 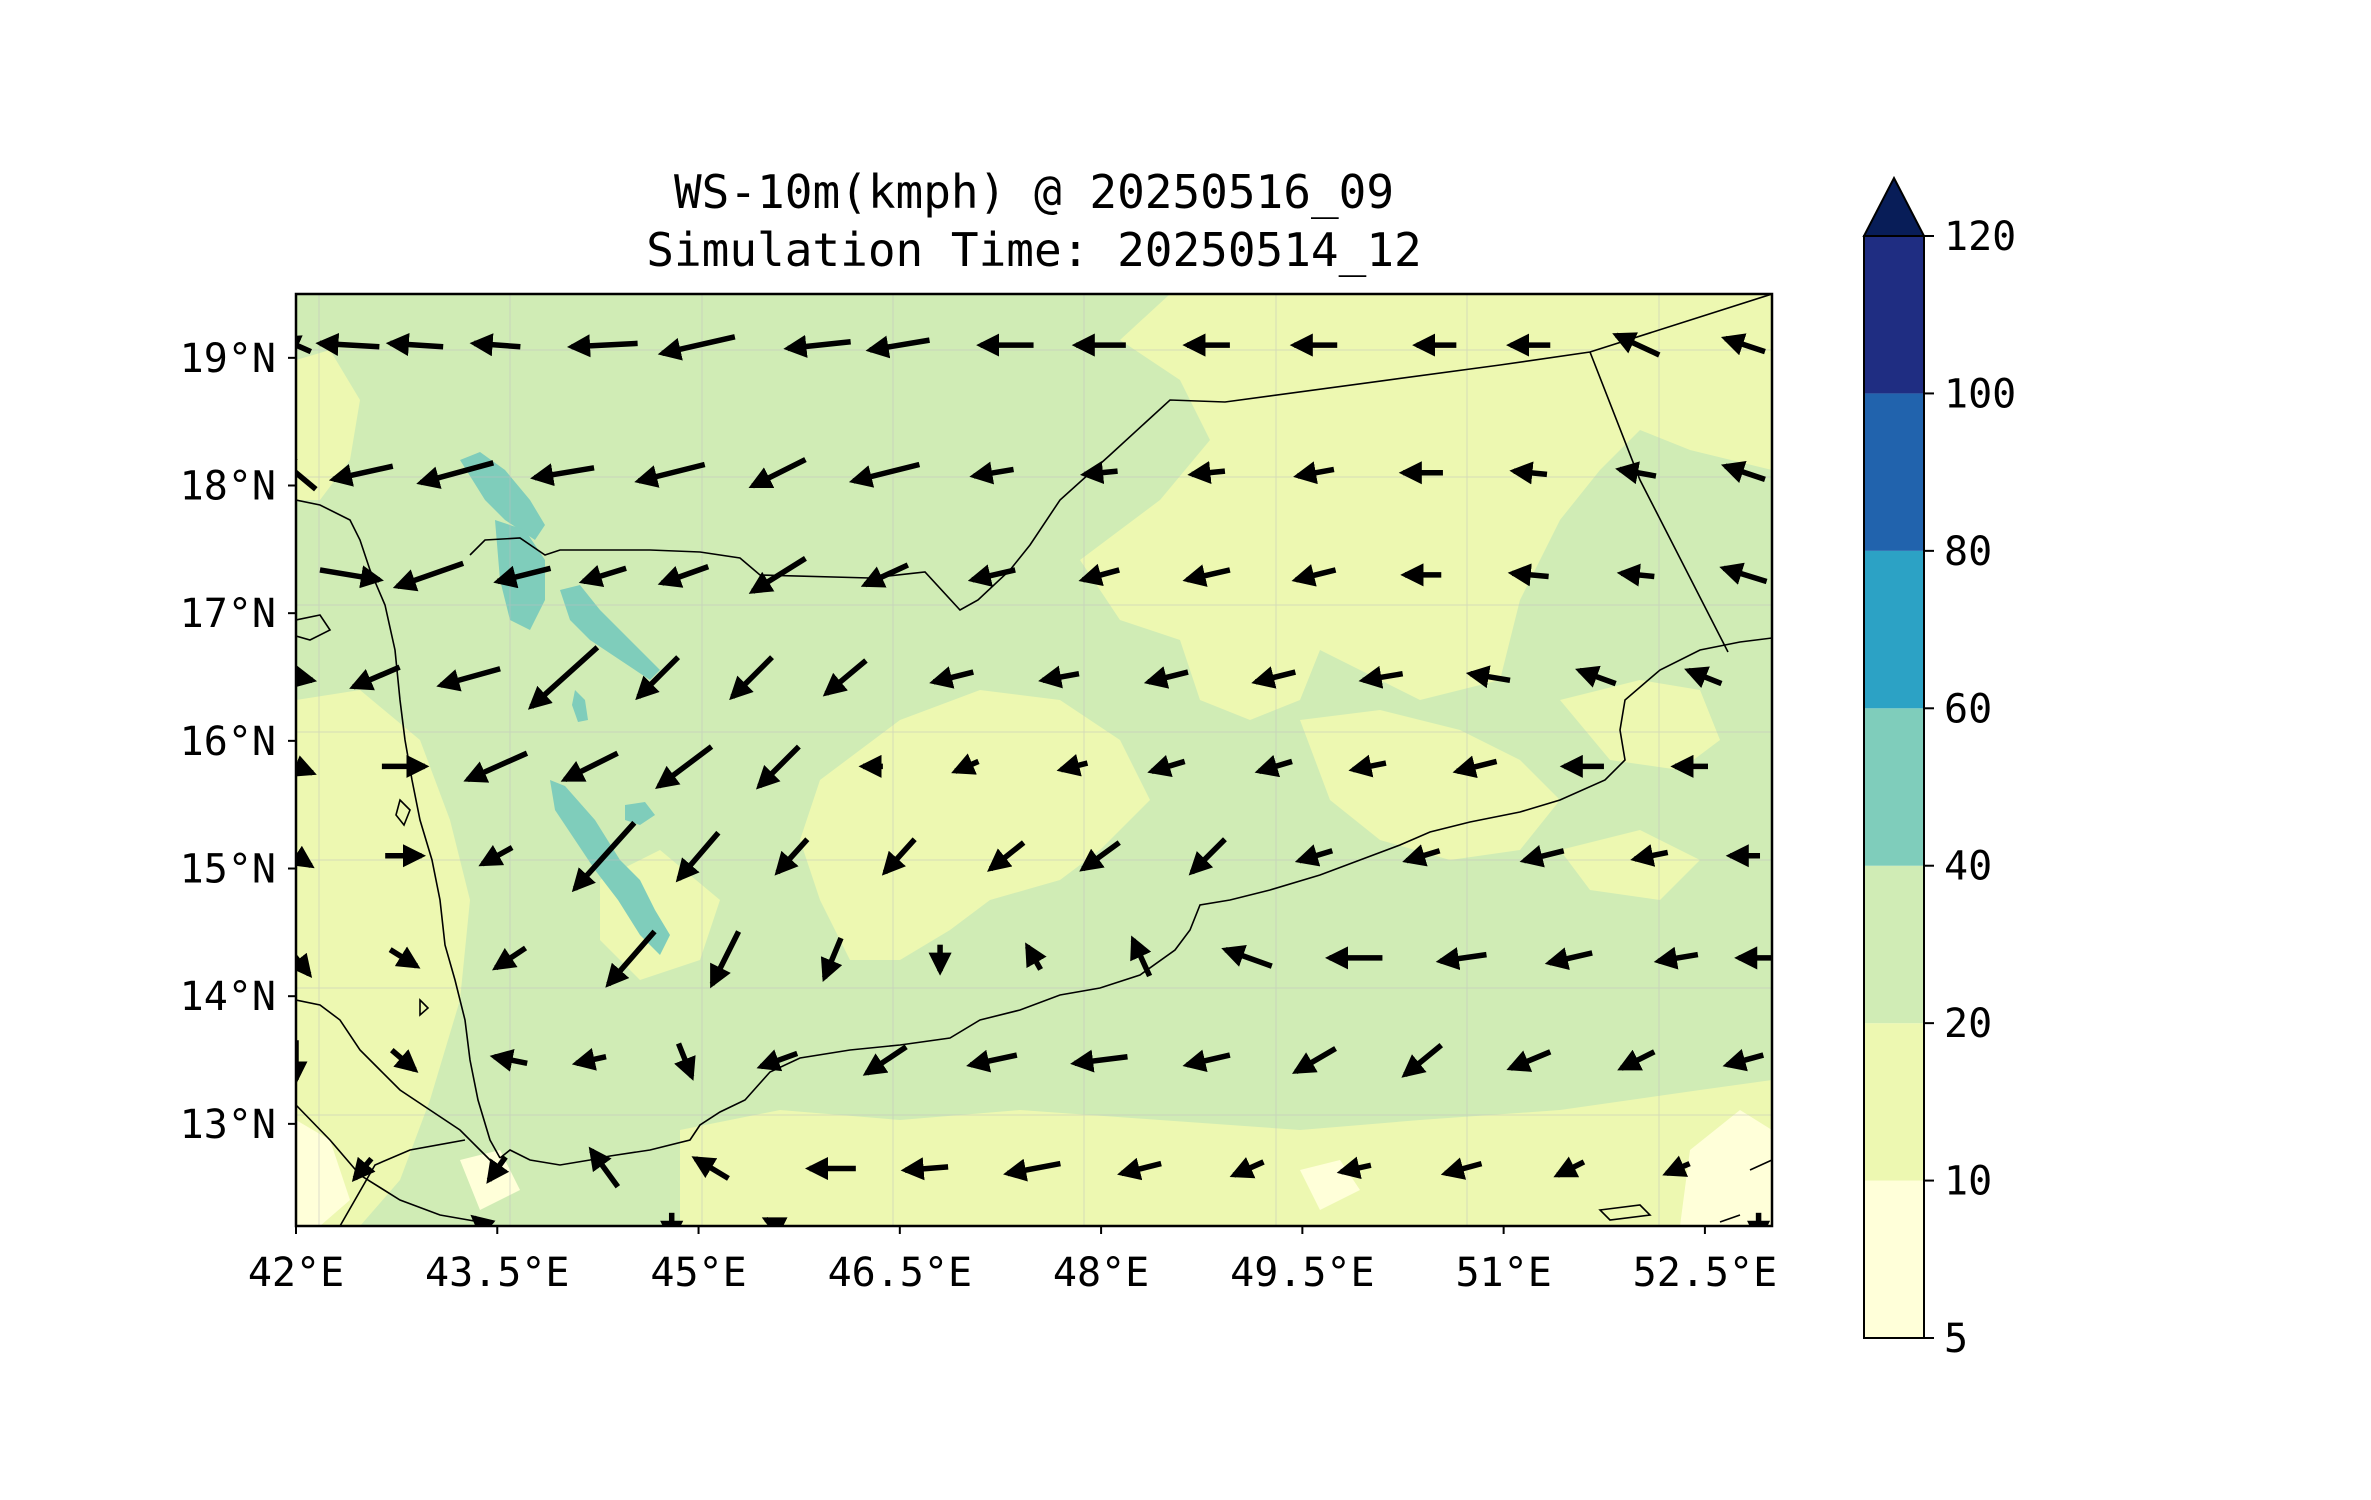 I want to click on wind-speed-40-60-regions, so click(x=565, y=703).